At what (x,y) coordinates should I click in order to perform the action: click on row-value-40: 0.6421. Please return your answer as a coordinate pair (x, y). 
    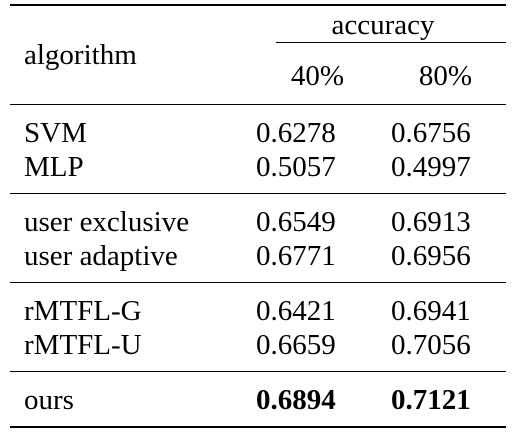
    Looking at the image, I should click on (312, 305).